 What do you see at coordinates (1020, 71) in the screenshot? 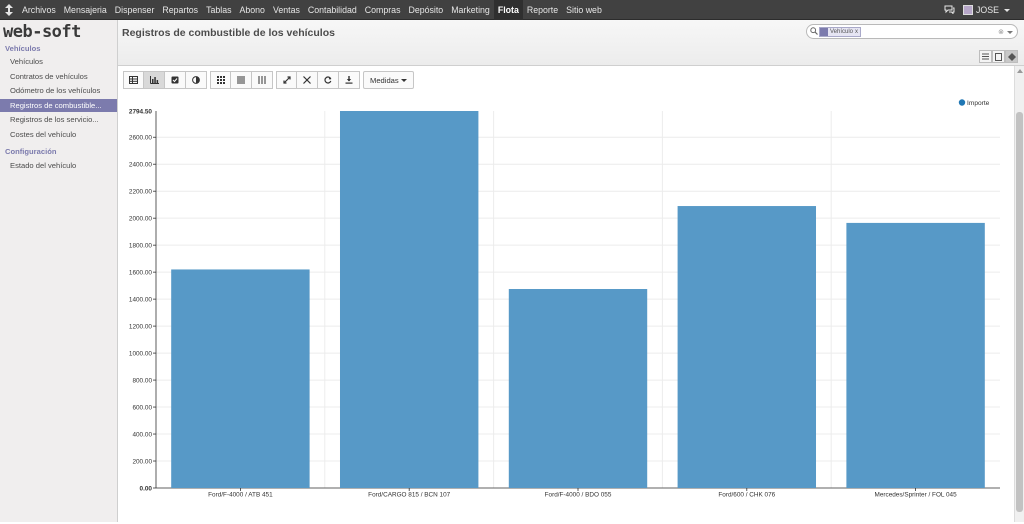
I see `scroll-up-icon` at bounding box center [1020, 71].